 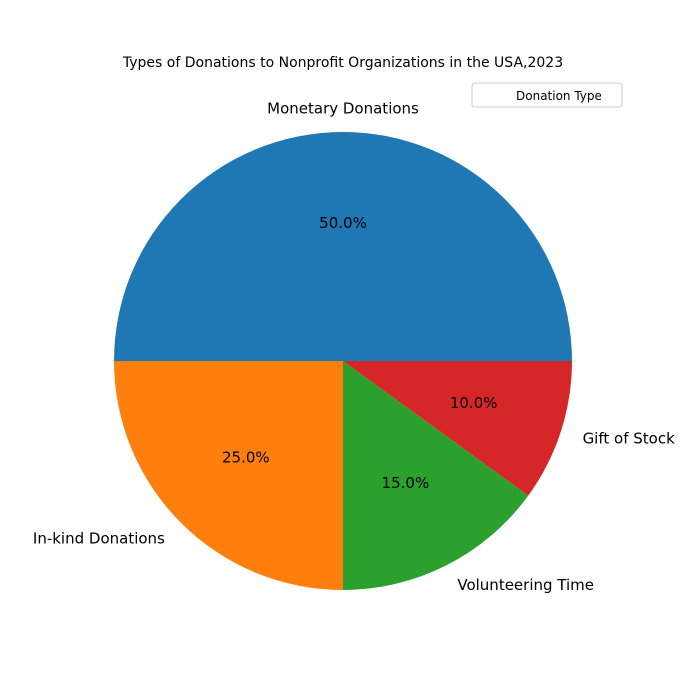 What do you see at coordinates (629, 438) in the screenshot?
I see `slice-label-gift-of-stock: Gift of Stock` at bounding box center [629, 438].